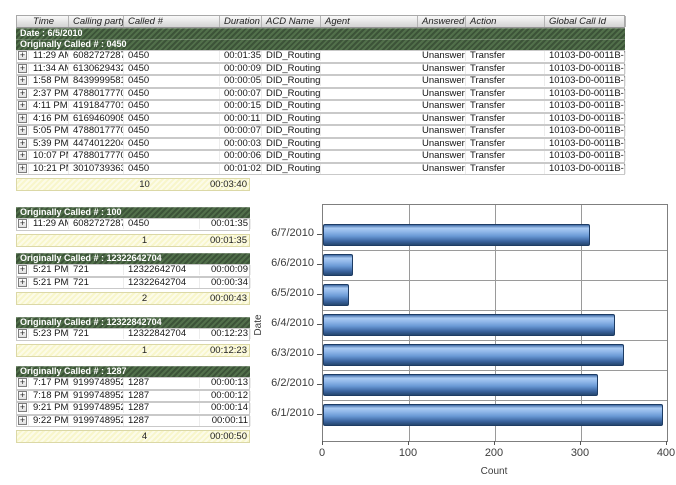 The image size is (676, 485). I want to click on column-header-agent: Agent, so click(369, 21).